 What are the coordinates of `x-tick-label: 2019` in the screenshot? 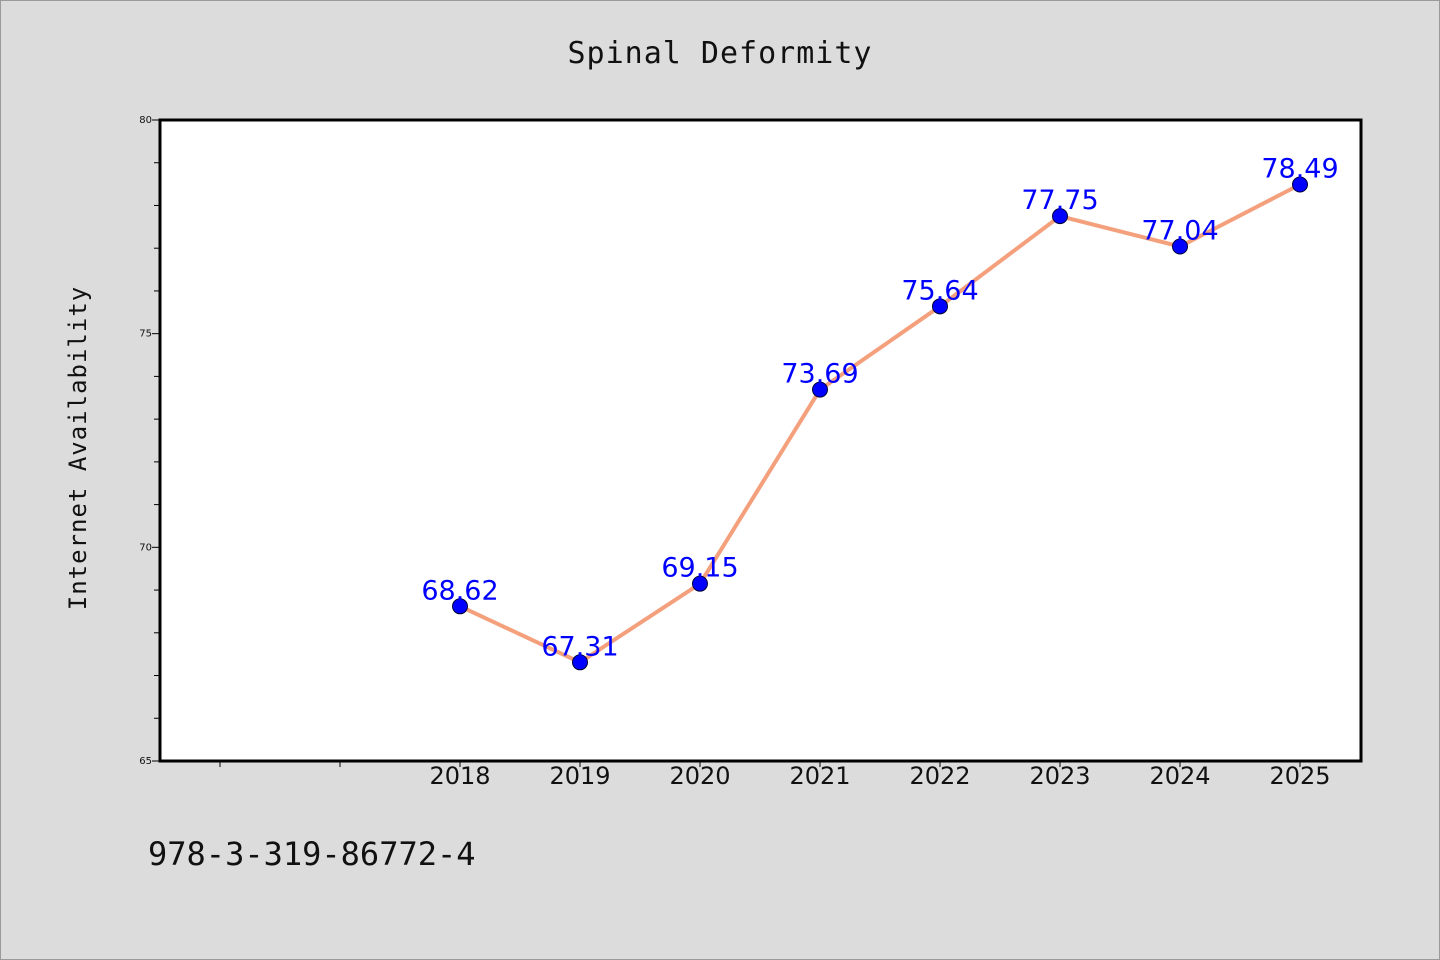 It's located at (579, 776).